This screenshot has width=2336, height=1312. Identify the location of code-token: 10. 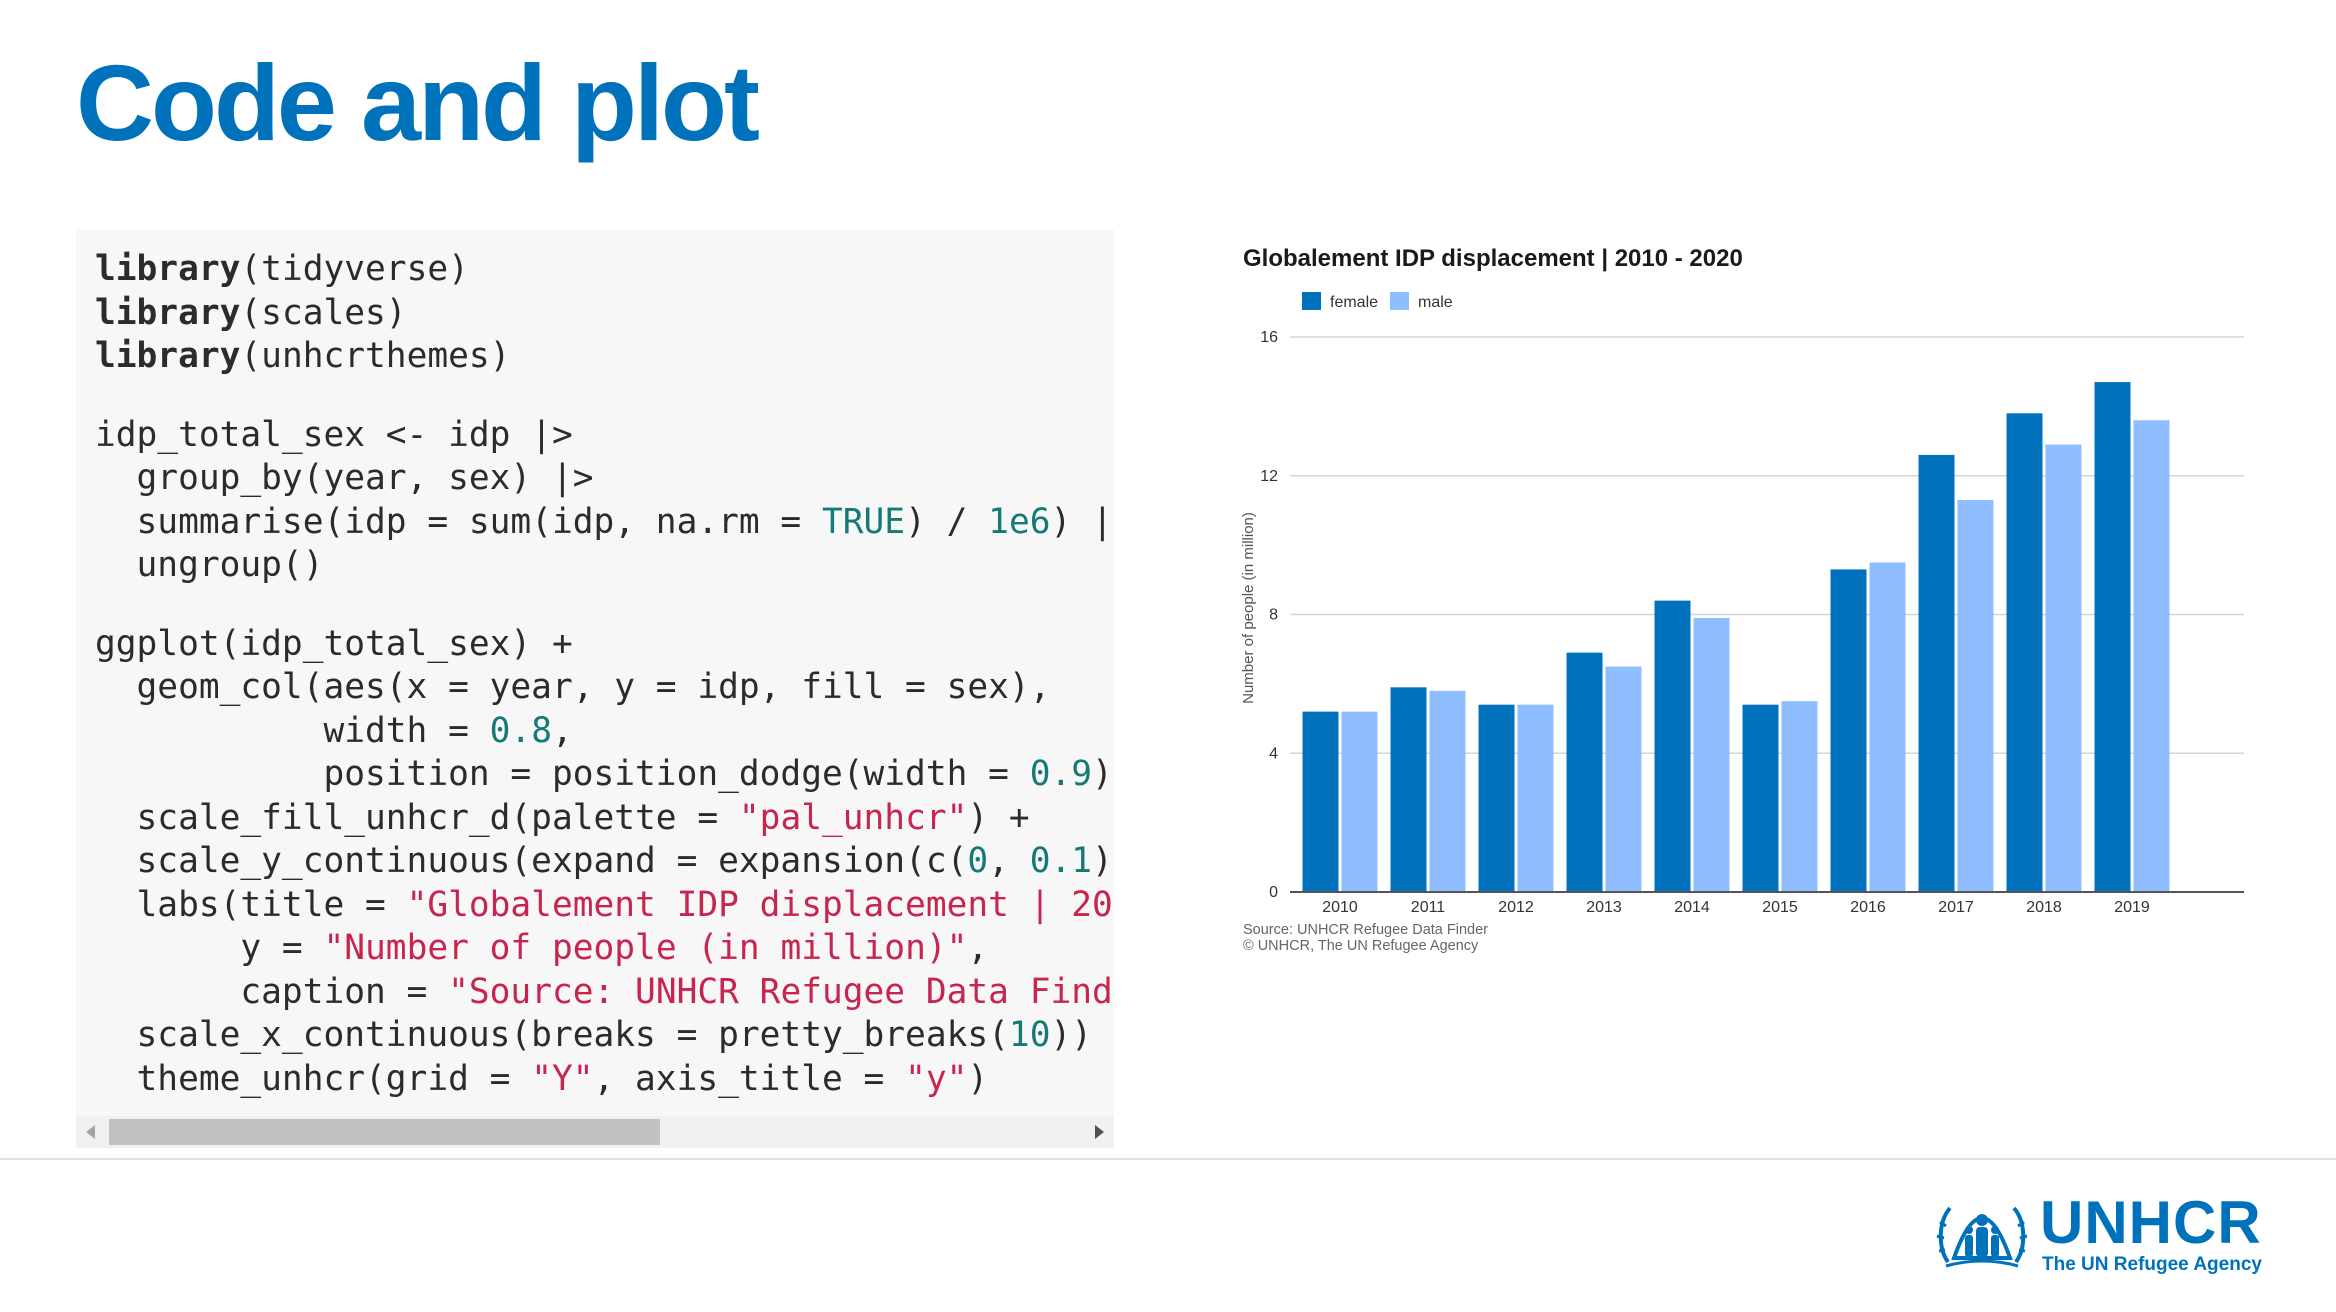
(1029, 1035).